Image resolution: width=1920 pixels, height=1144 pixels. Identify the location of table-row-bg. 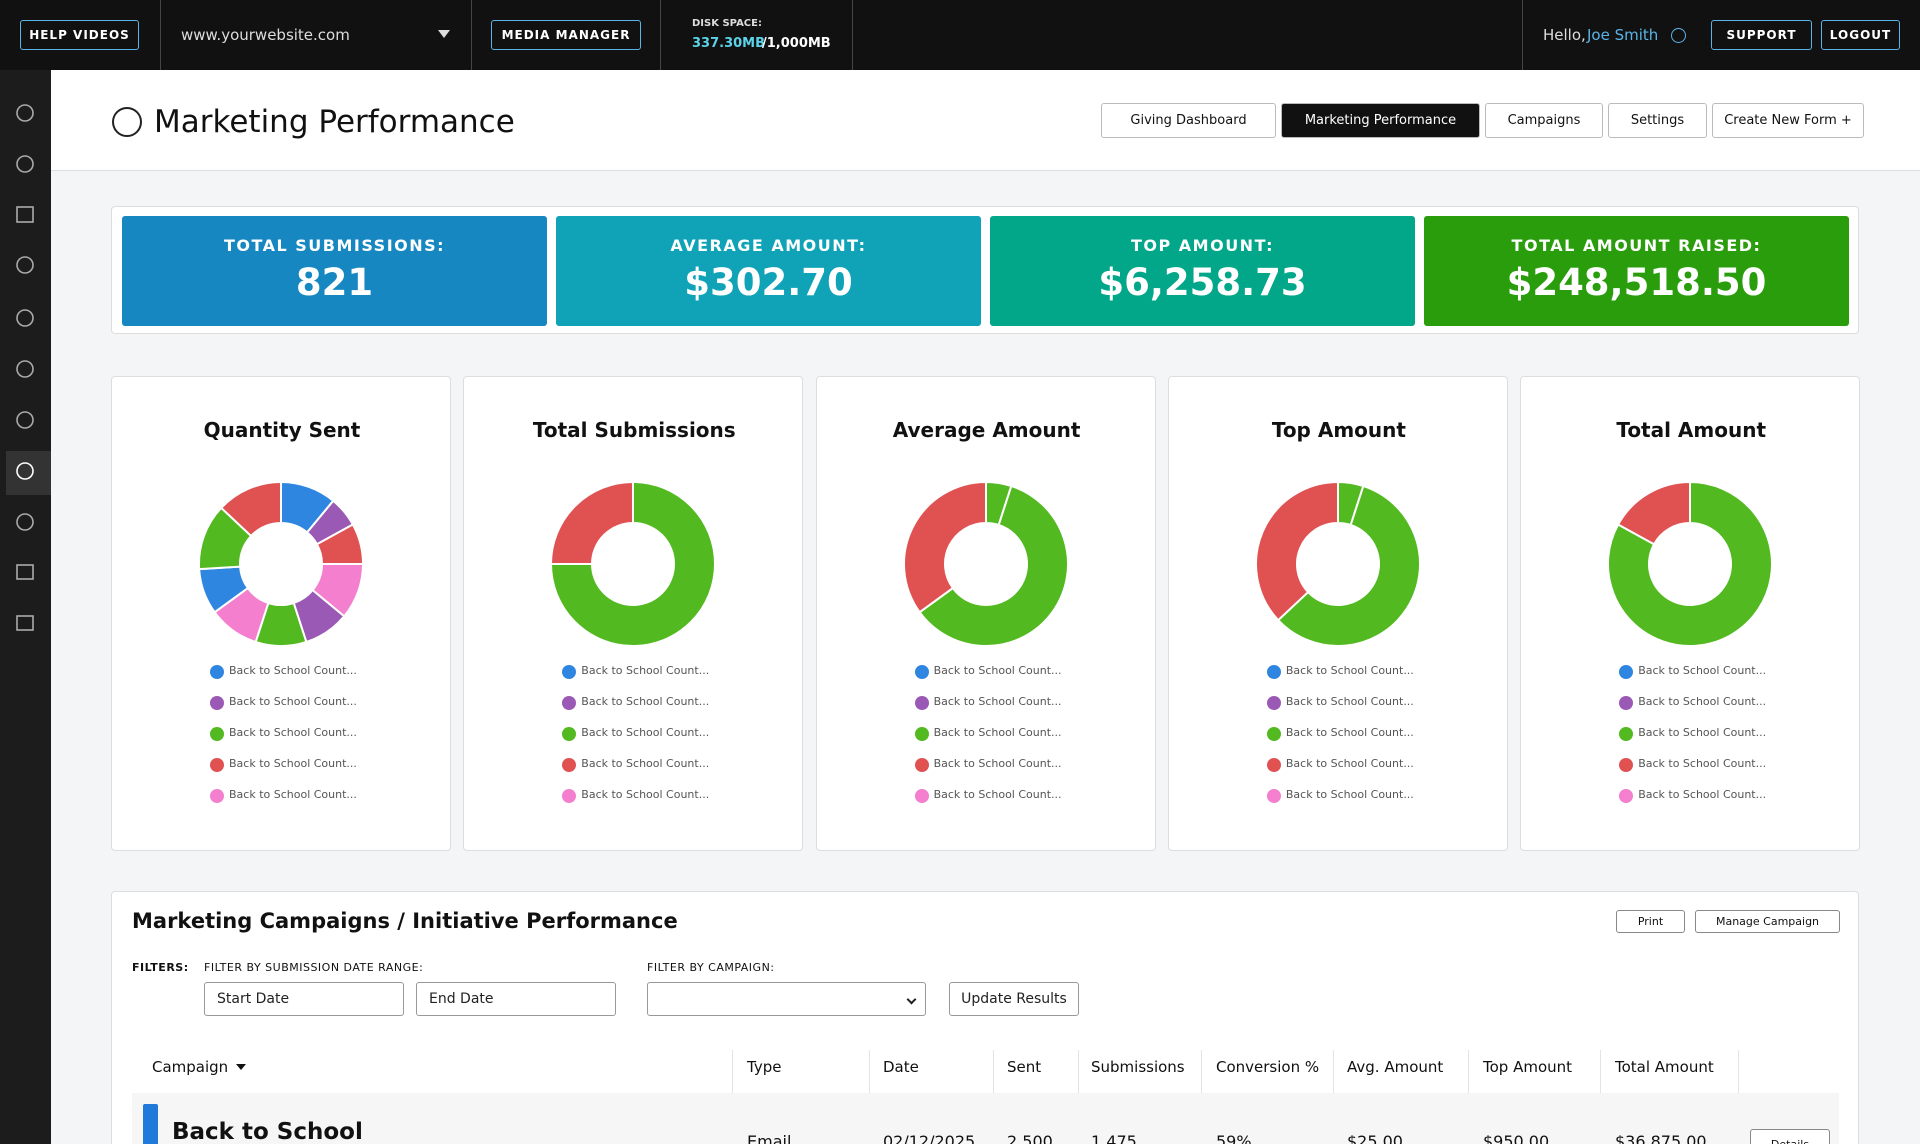
(985, 1118).